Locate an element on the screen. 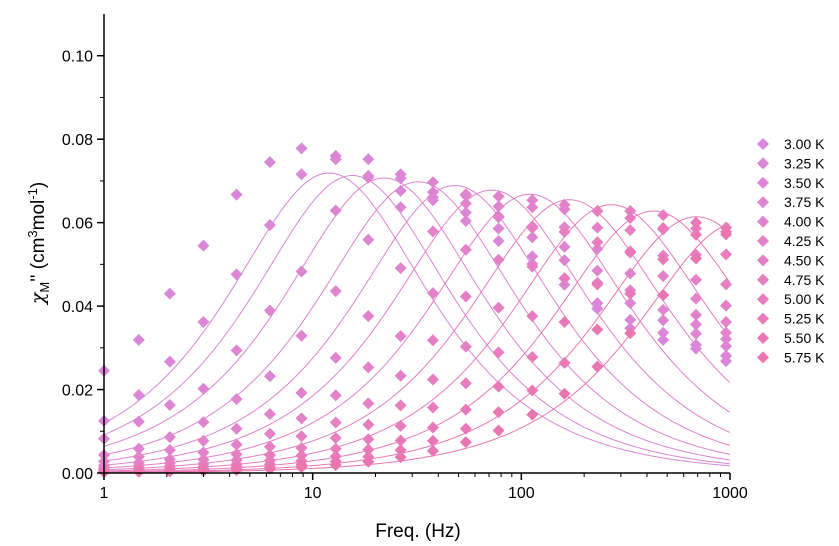 This screenshot has width=839, height=546. y-tick-label: 0.02 is located at coordinates (77, 391).